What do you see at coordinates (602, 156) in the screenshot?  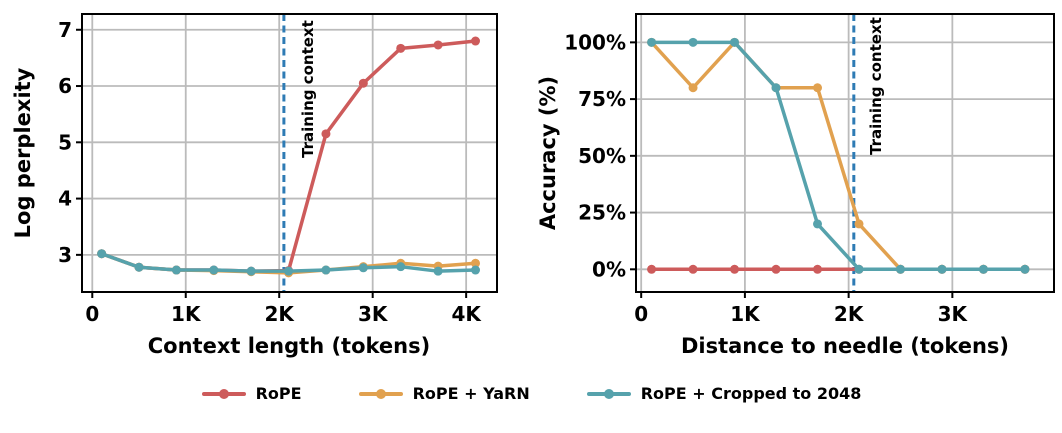 I see `y-tick-label: 50%` at bounding box center [602, 156].